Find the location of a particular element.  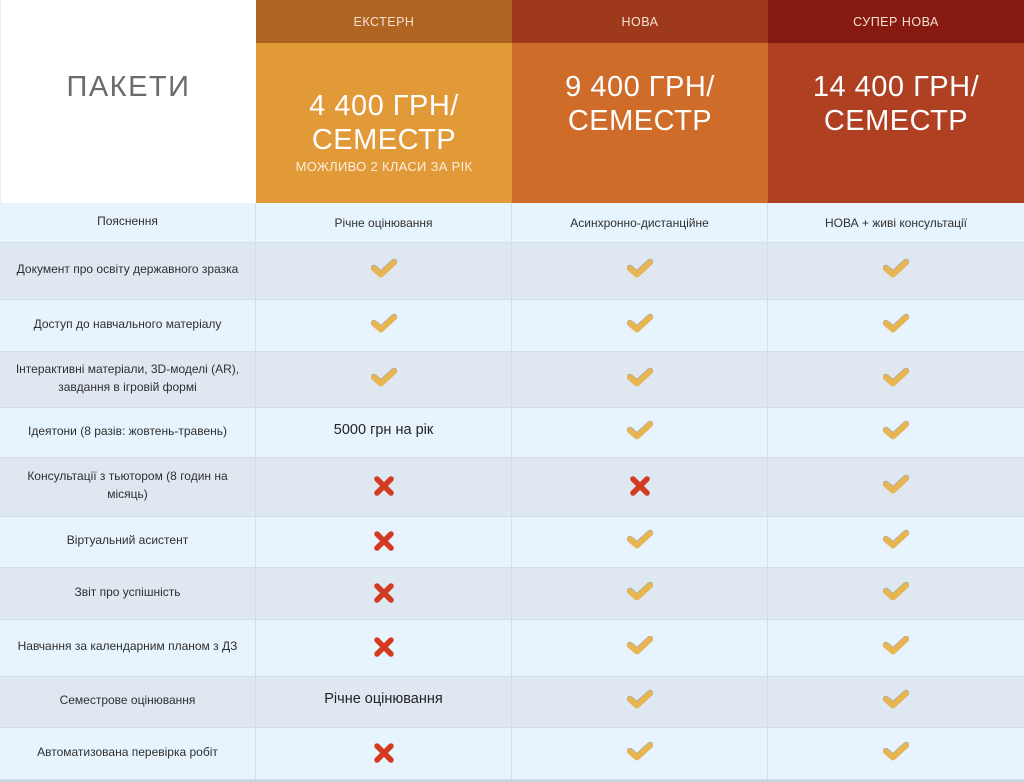

price-amount: 9 400 ГРН/ is located at coordinates (640, 87).